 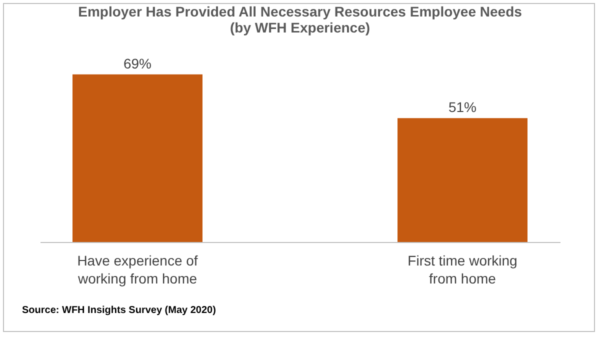 What do you see at coordinates (137, 63) in the screenshot?
I see `data-label: 69%` at bounding box center [137, 63].